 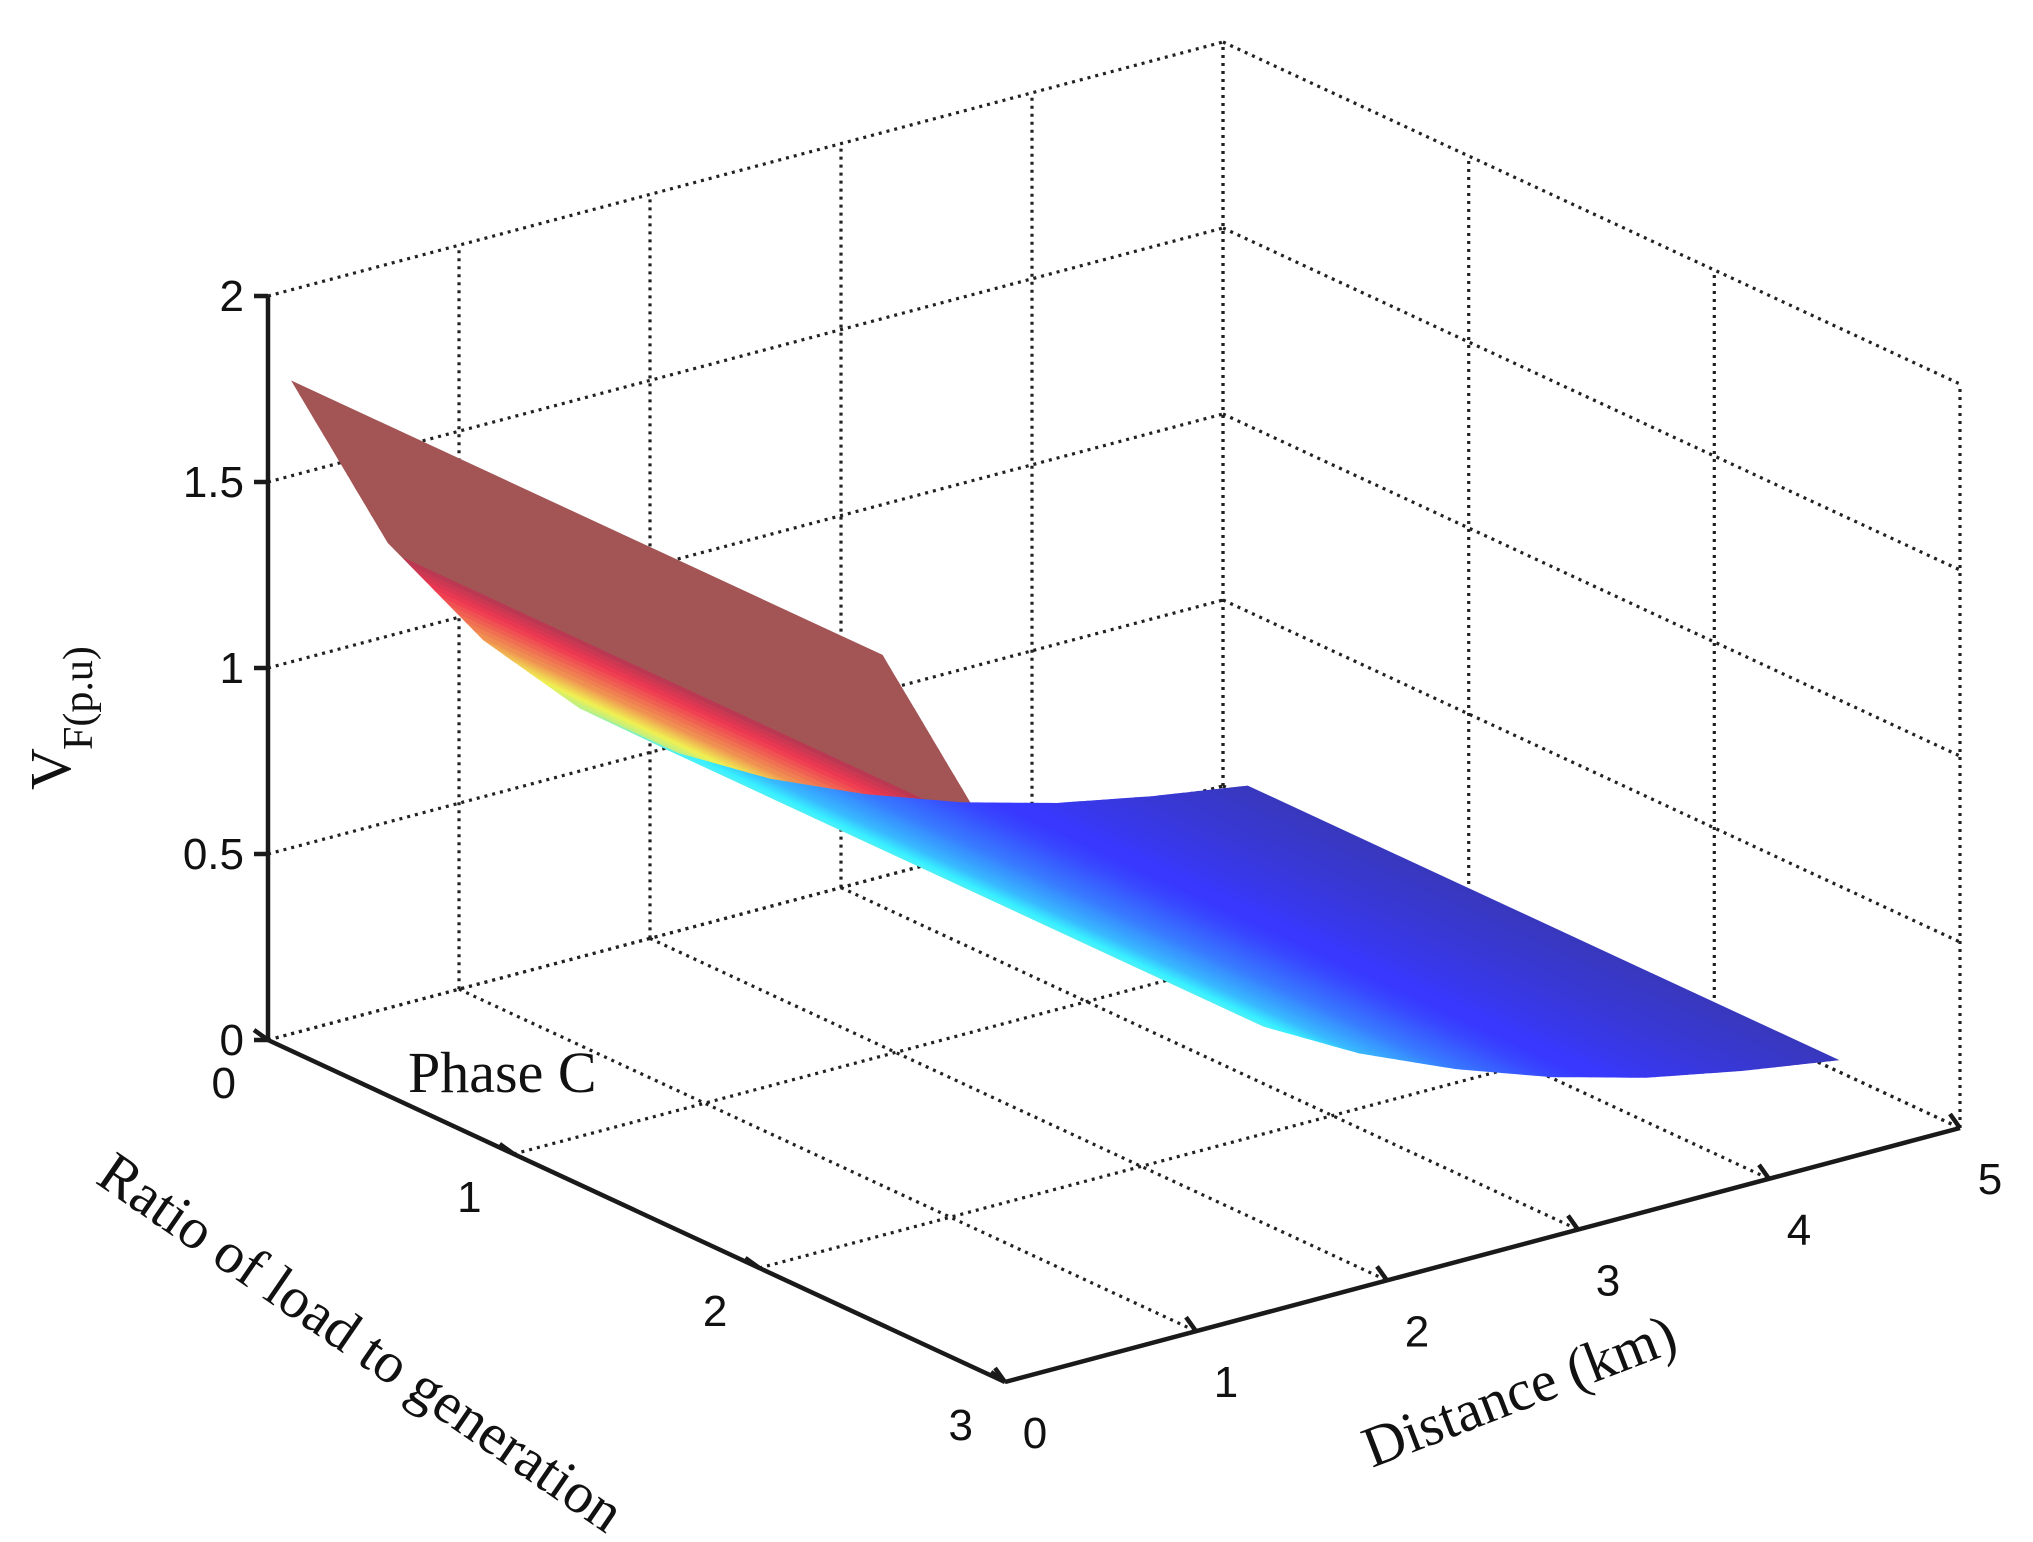 What do you see at coordinates (232, 1040) in the screenshot?
I see `z-tick-label: 0` at bounding box center [232, 1040].